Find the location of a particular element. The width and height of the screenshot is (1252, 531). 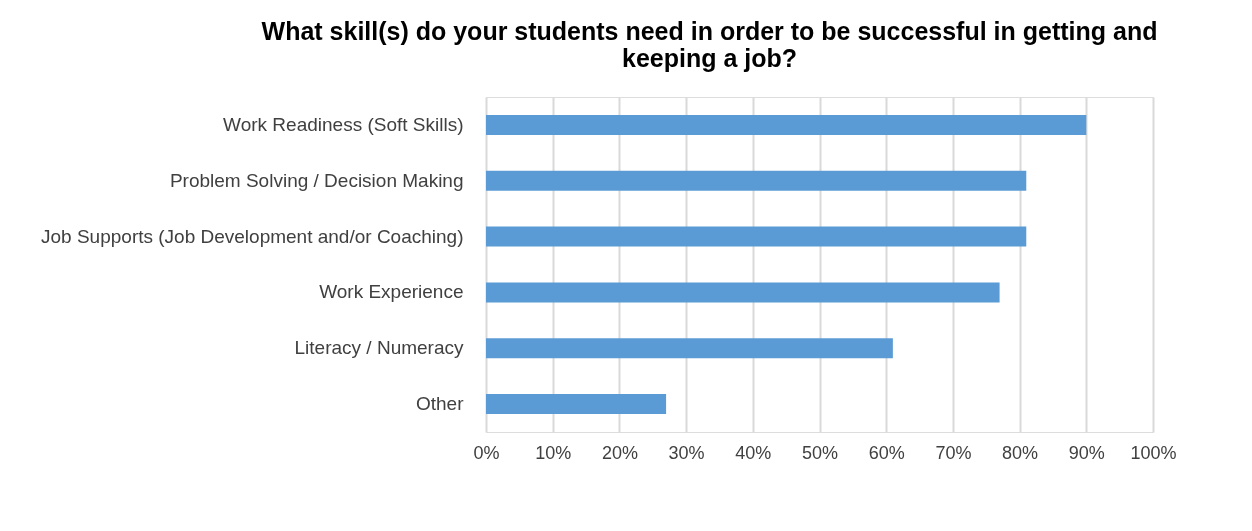

x-tick-label: 80% is located at coordinates (1020, 452).